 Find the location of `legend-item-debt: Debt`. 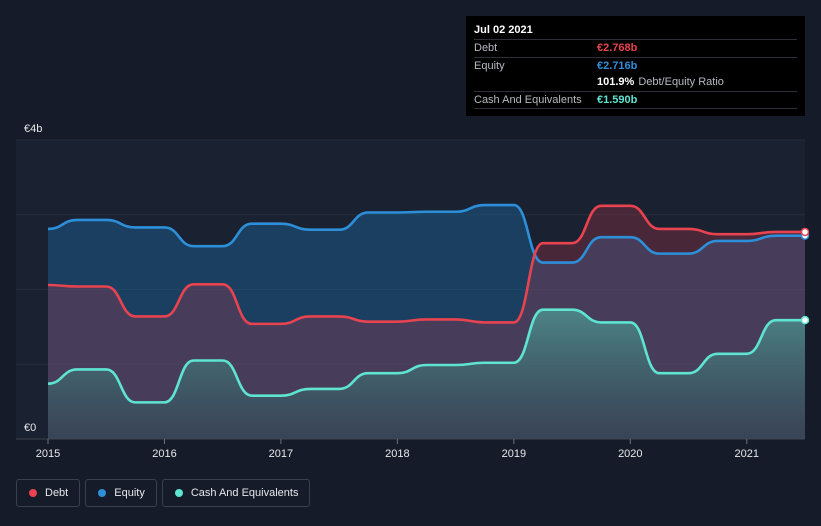

legend-item-debt: Debt is located at coordinates (48, 493).